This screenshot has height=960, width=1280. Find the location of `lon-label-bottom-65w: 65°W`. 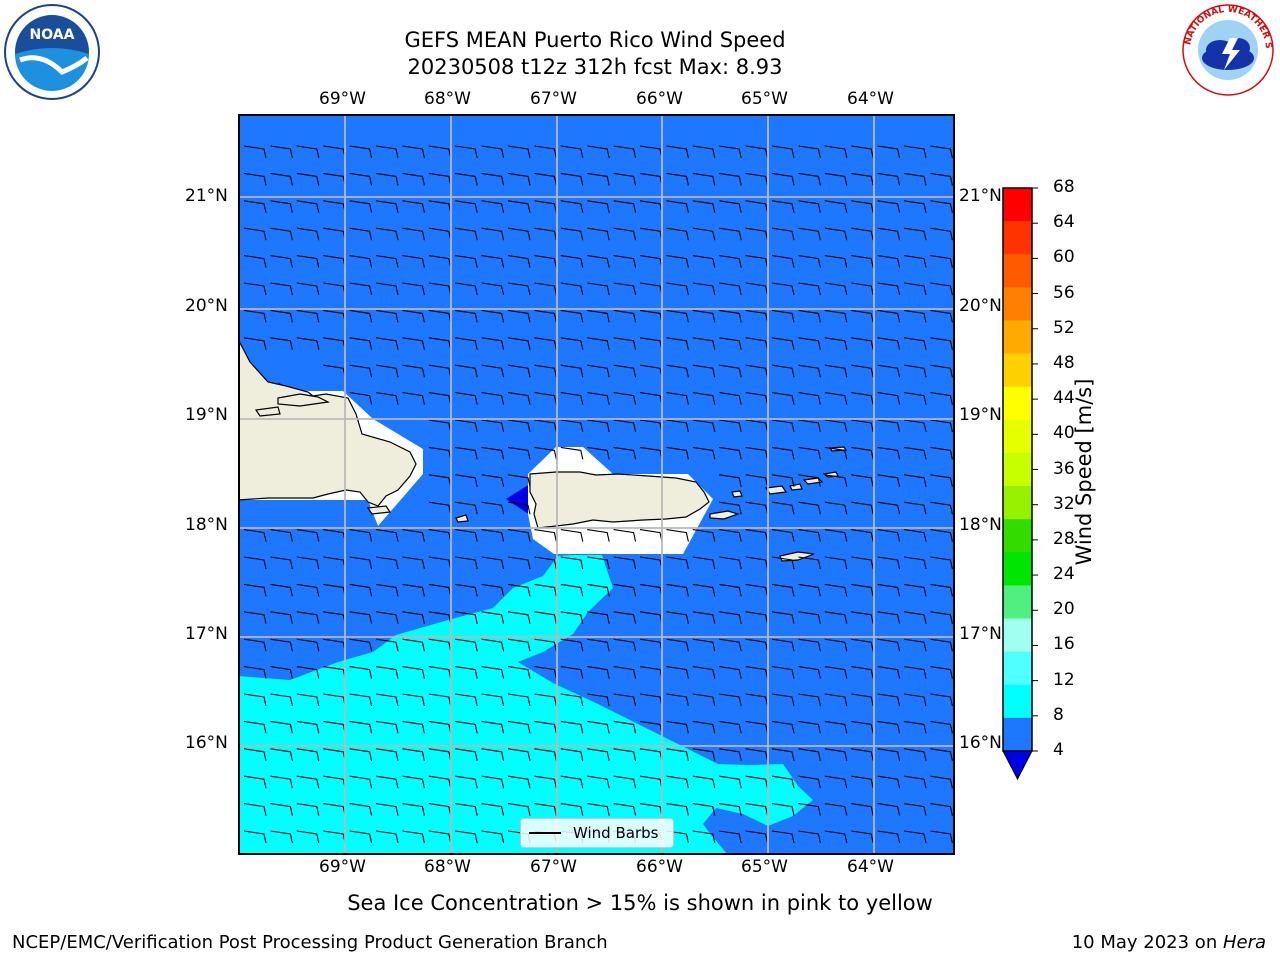

lon-label-bottom-65w: 65°W is located at coordinates (764, 867).